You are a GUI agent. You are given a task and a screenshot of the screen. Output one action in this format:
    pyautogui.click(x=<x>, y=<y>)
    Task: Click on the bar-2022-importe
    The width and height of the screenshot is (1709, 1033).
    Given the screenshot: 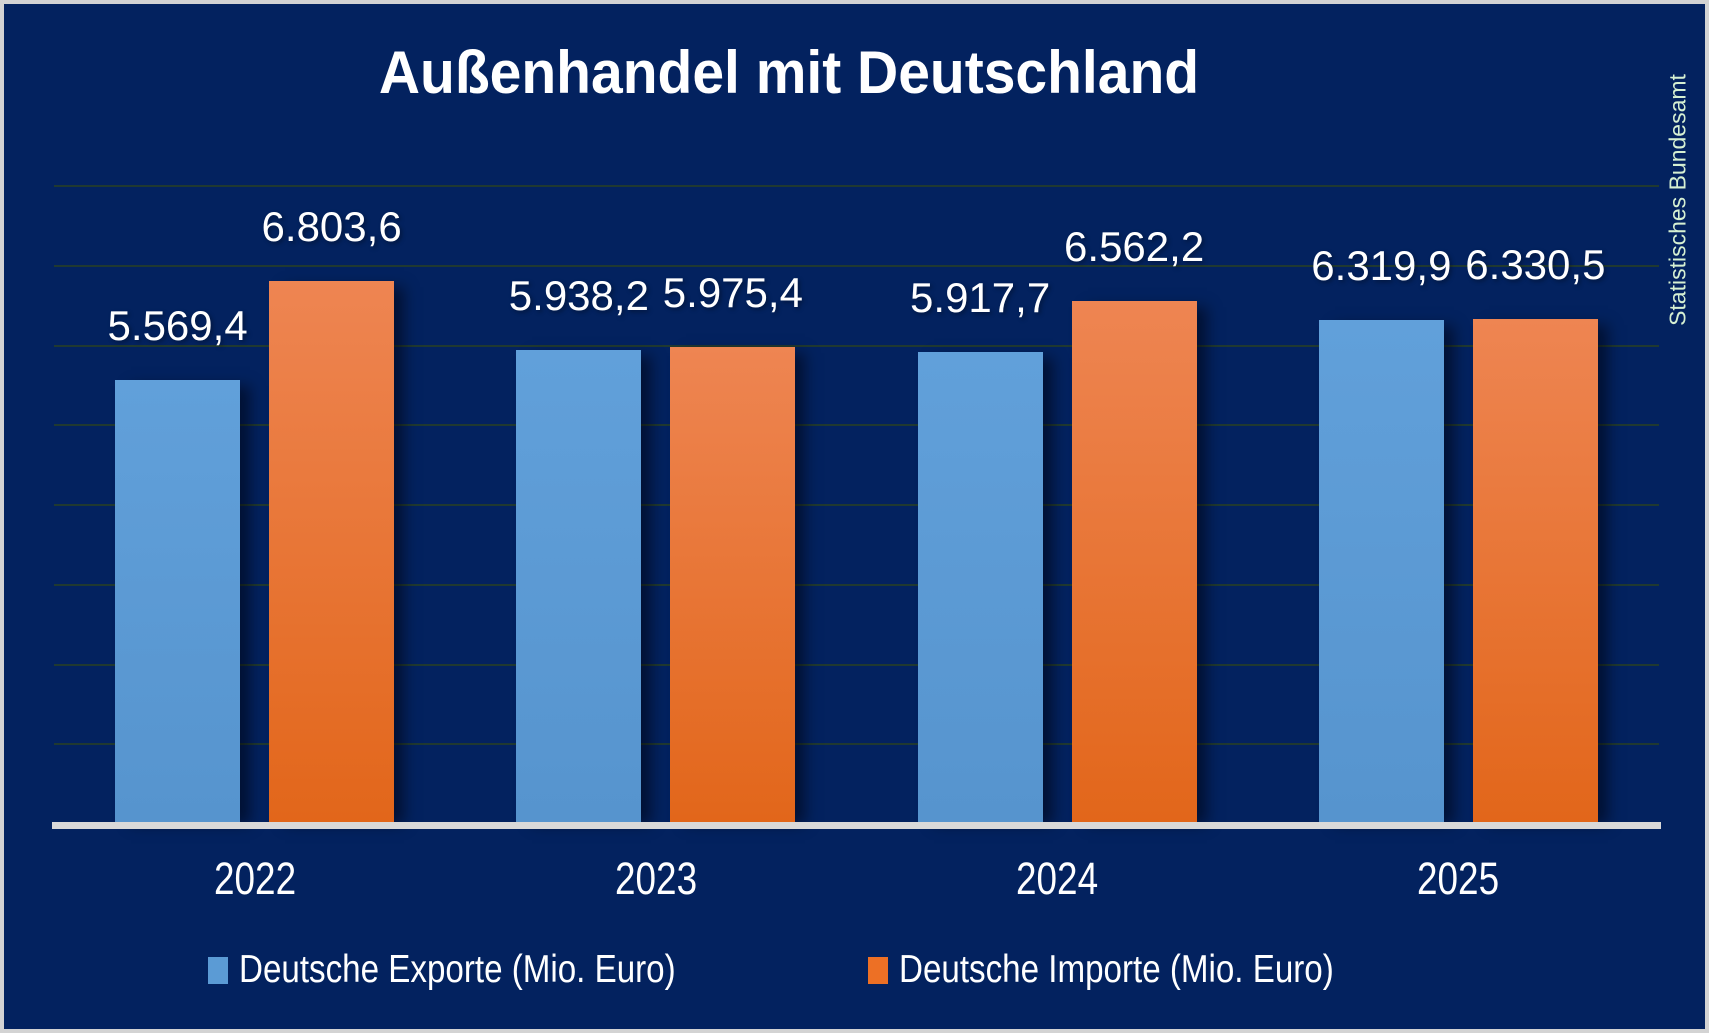 What is the action you would take?
    pyautogui.click(x=332, y=552)
    